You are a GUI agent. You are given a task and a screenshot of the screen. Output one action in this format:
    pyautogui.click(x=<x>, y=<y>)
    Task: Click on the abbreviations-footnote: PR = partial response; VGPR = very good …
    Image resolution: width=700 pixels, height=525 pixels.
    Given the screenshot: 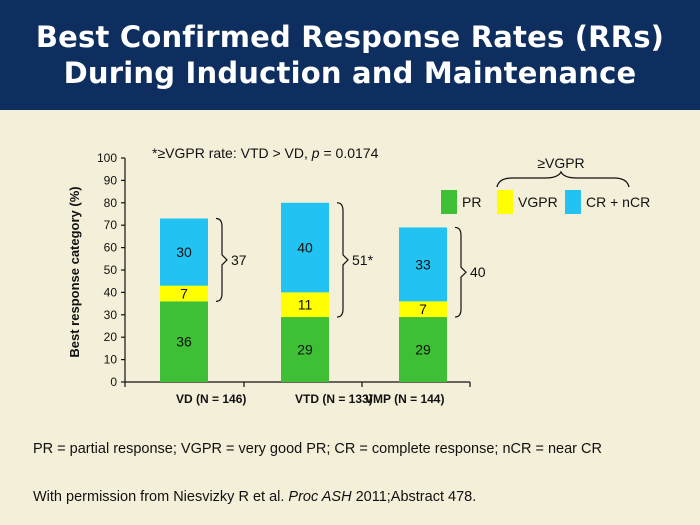 What is the action you would take?
    pyautogui.click(x=317, y=449)
    